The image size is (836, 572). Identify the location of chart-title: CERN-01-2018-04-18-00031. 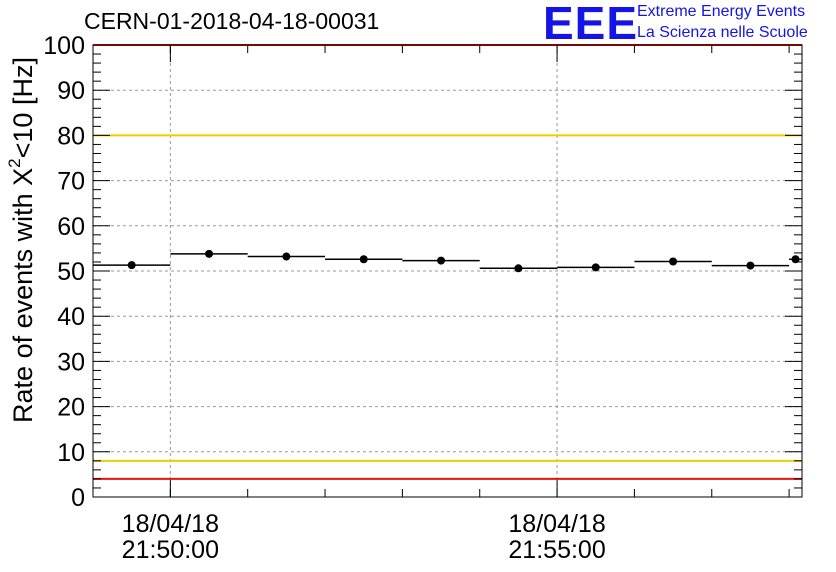
(232, 21).